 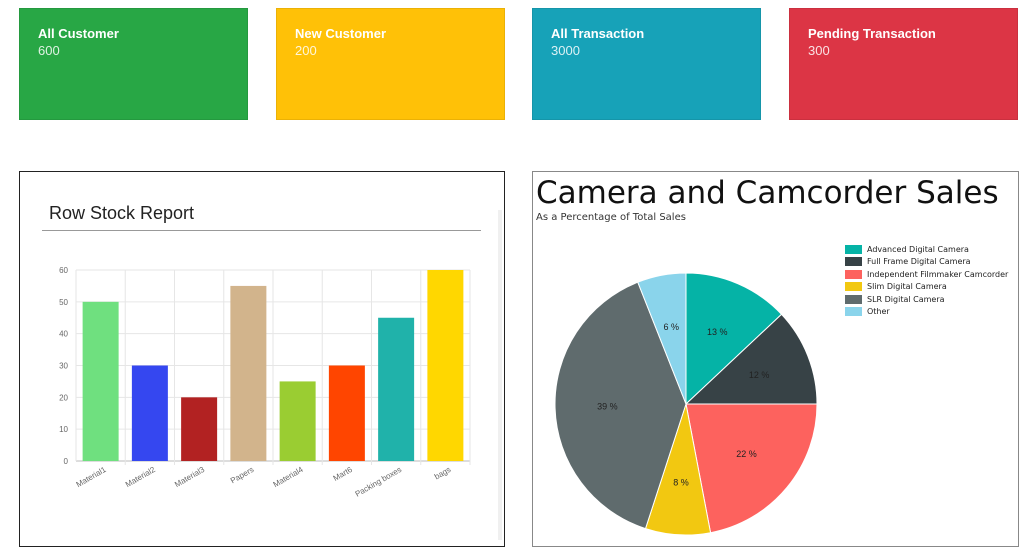 I want to click on bar-material2, so click(x=149, y=413).